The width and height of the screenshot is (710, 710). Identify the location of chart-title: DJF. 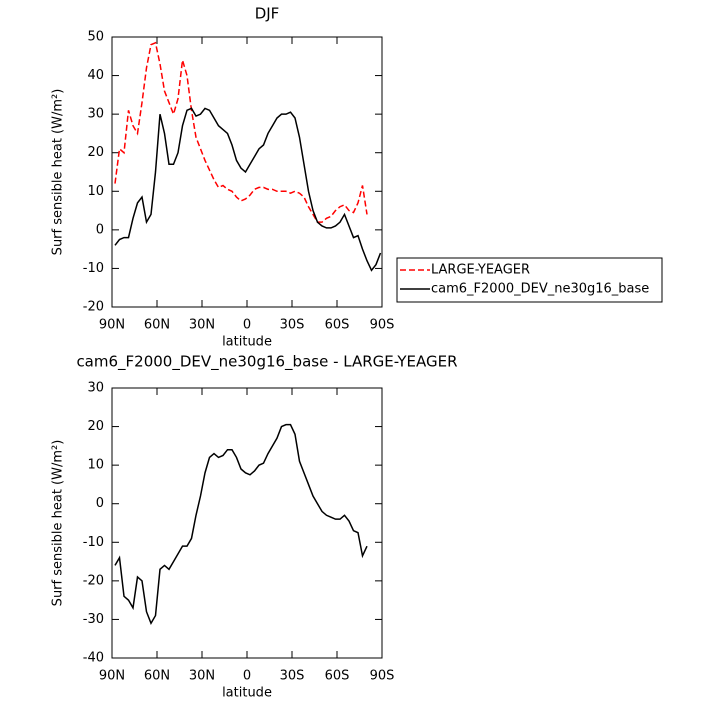
(267, 14).